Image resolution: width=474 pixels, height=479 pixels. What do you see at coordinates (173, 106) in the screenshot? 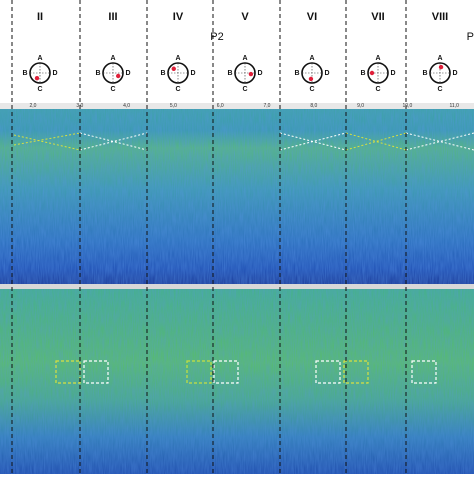
I see `time-tick-label: 5,0` at bounding box center [173, 106].